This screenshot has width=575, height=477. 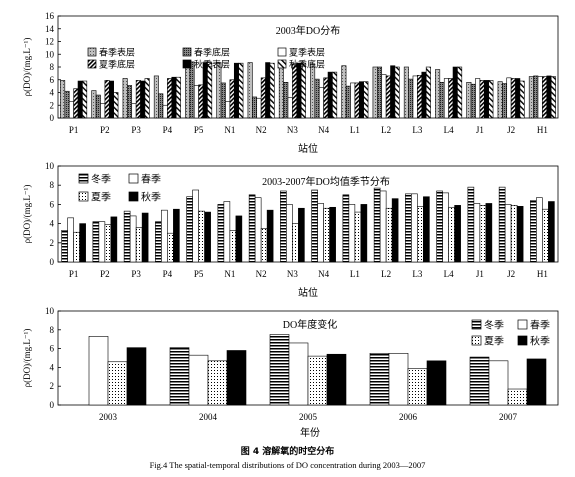 I want to click on y-tick-label: 10, so click(x=50, y=54).